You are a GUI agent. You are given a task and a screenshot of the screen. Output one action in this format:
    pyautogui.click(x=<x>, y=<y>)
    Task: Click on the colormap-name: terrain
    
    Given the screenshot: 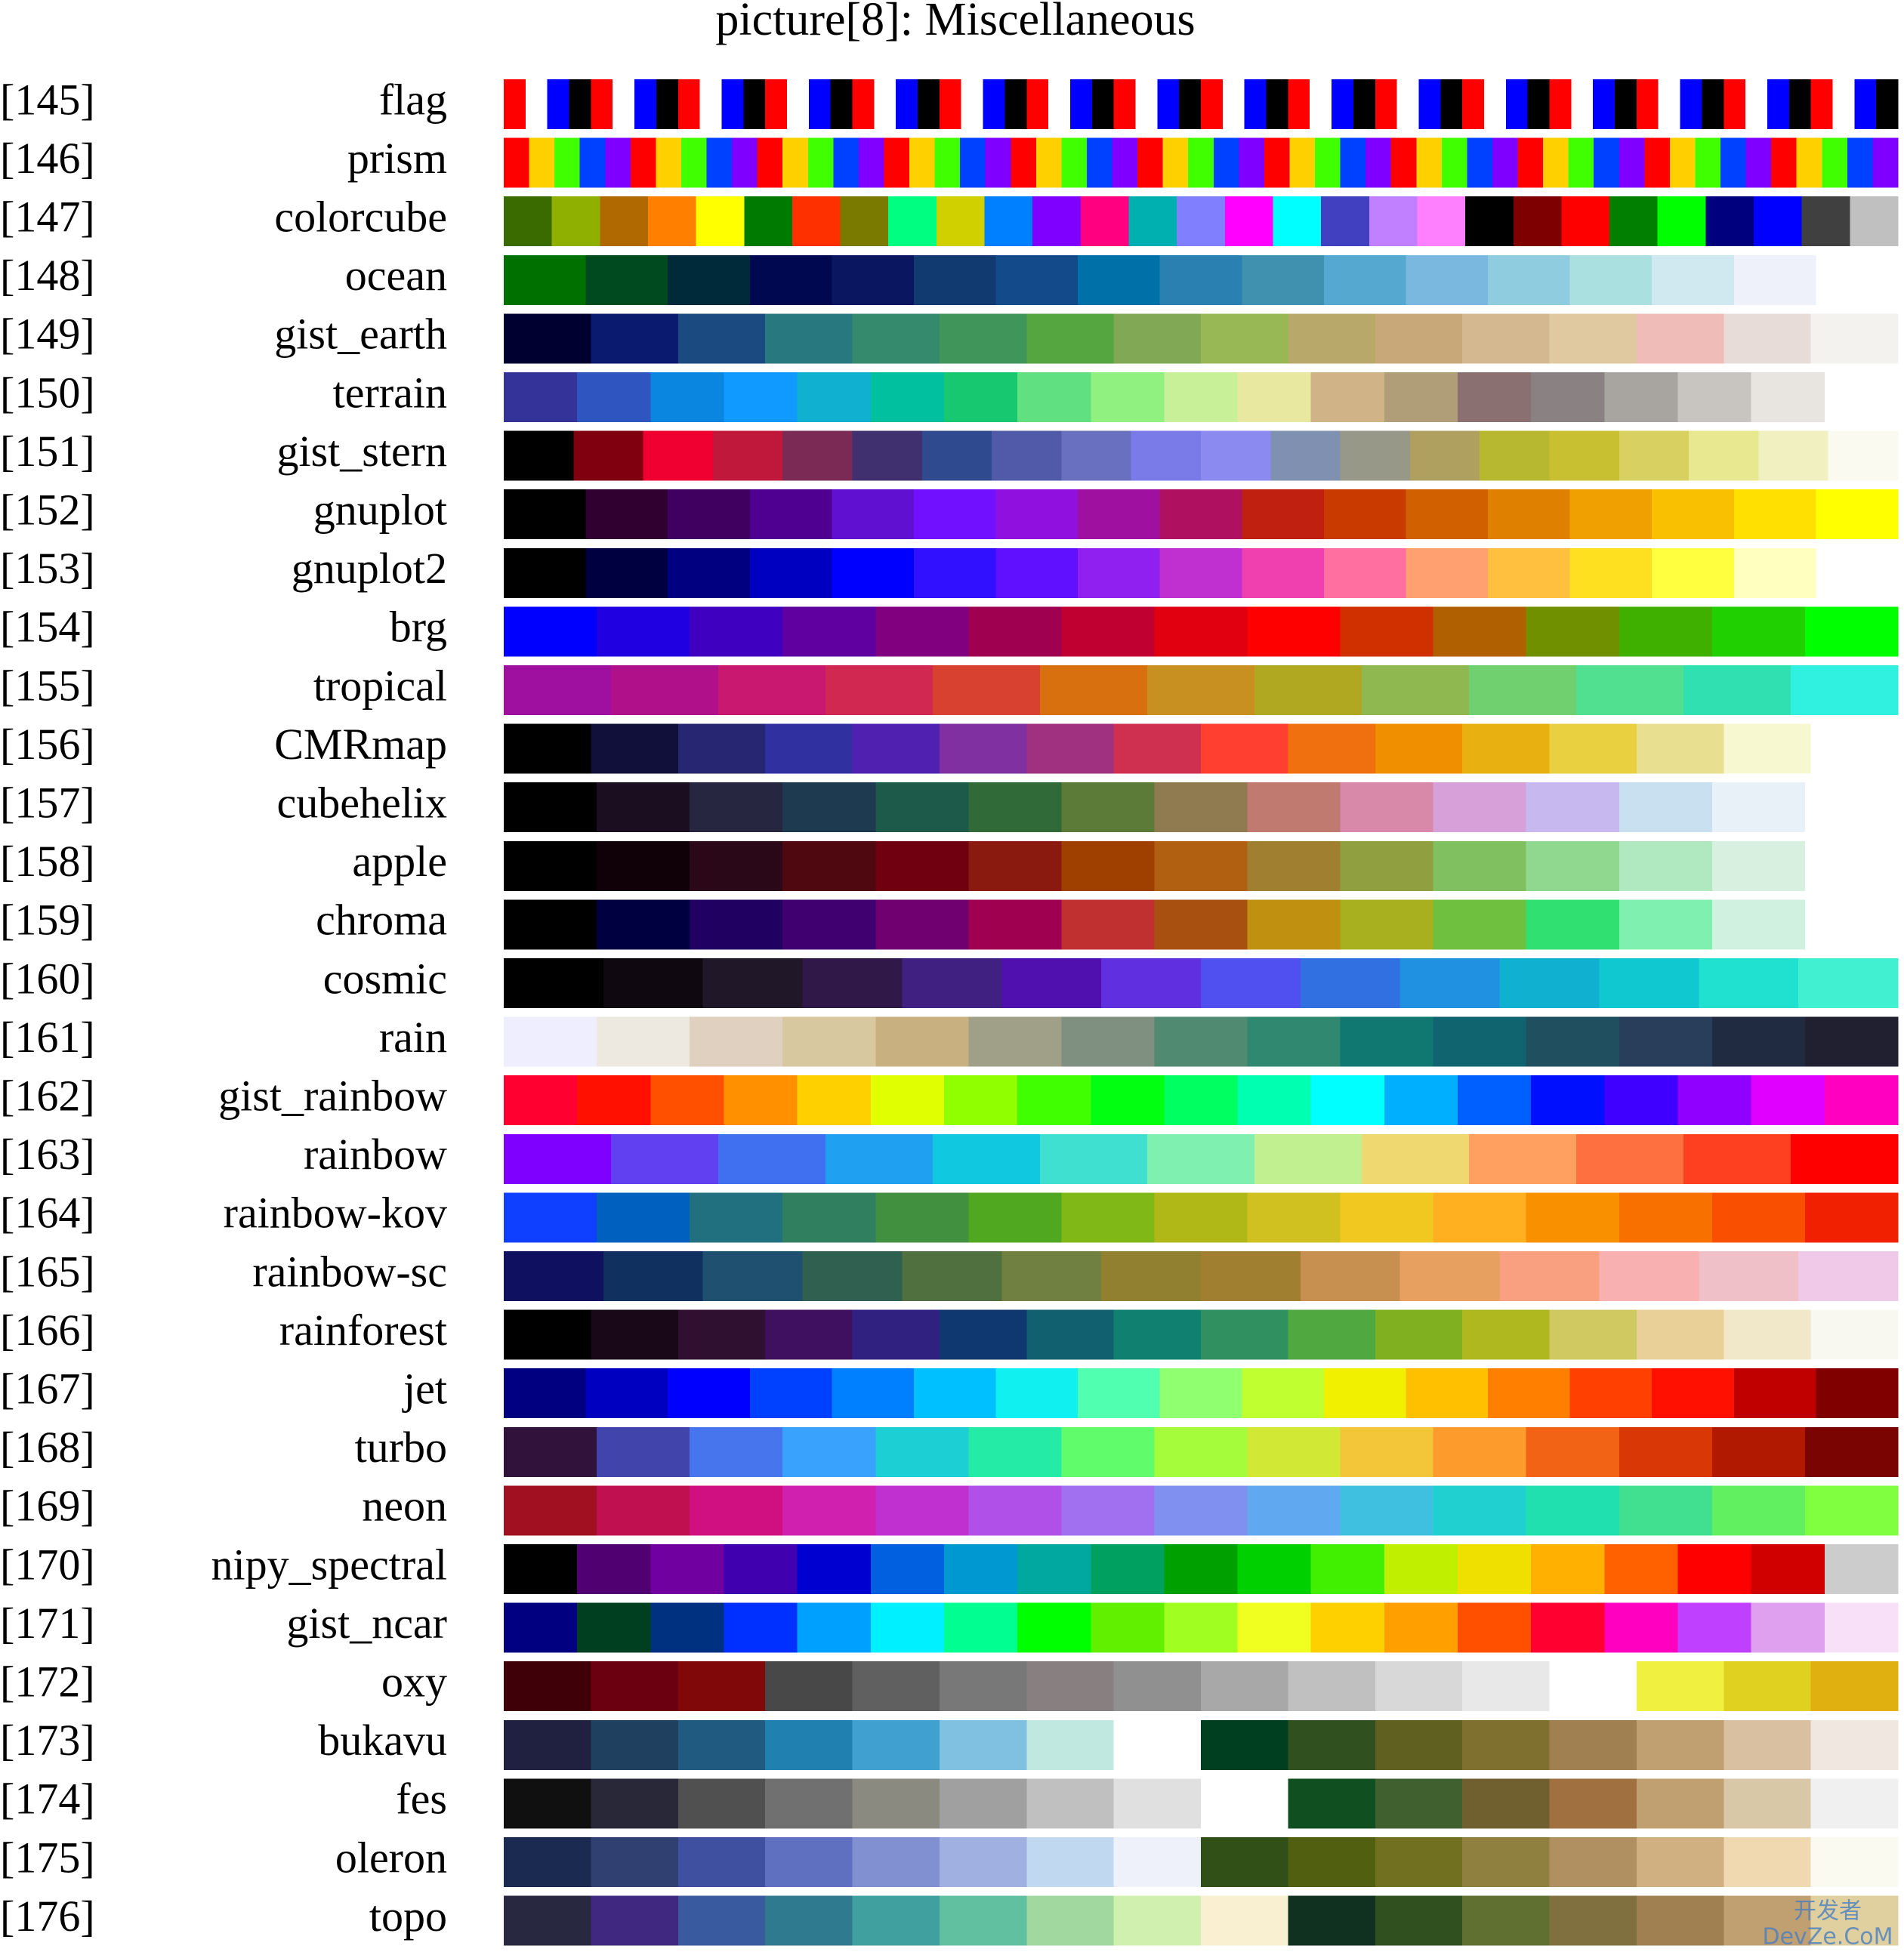 What is the action you would take?
    pyautogui.click(x=390, y=393)
    